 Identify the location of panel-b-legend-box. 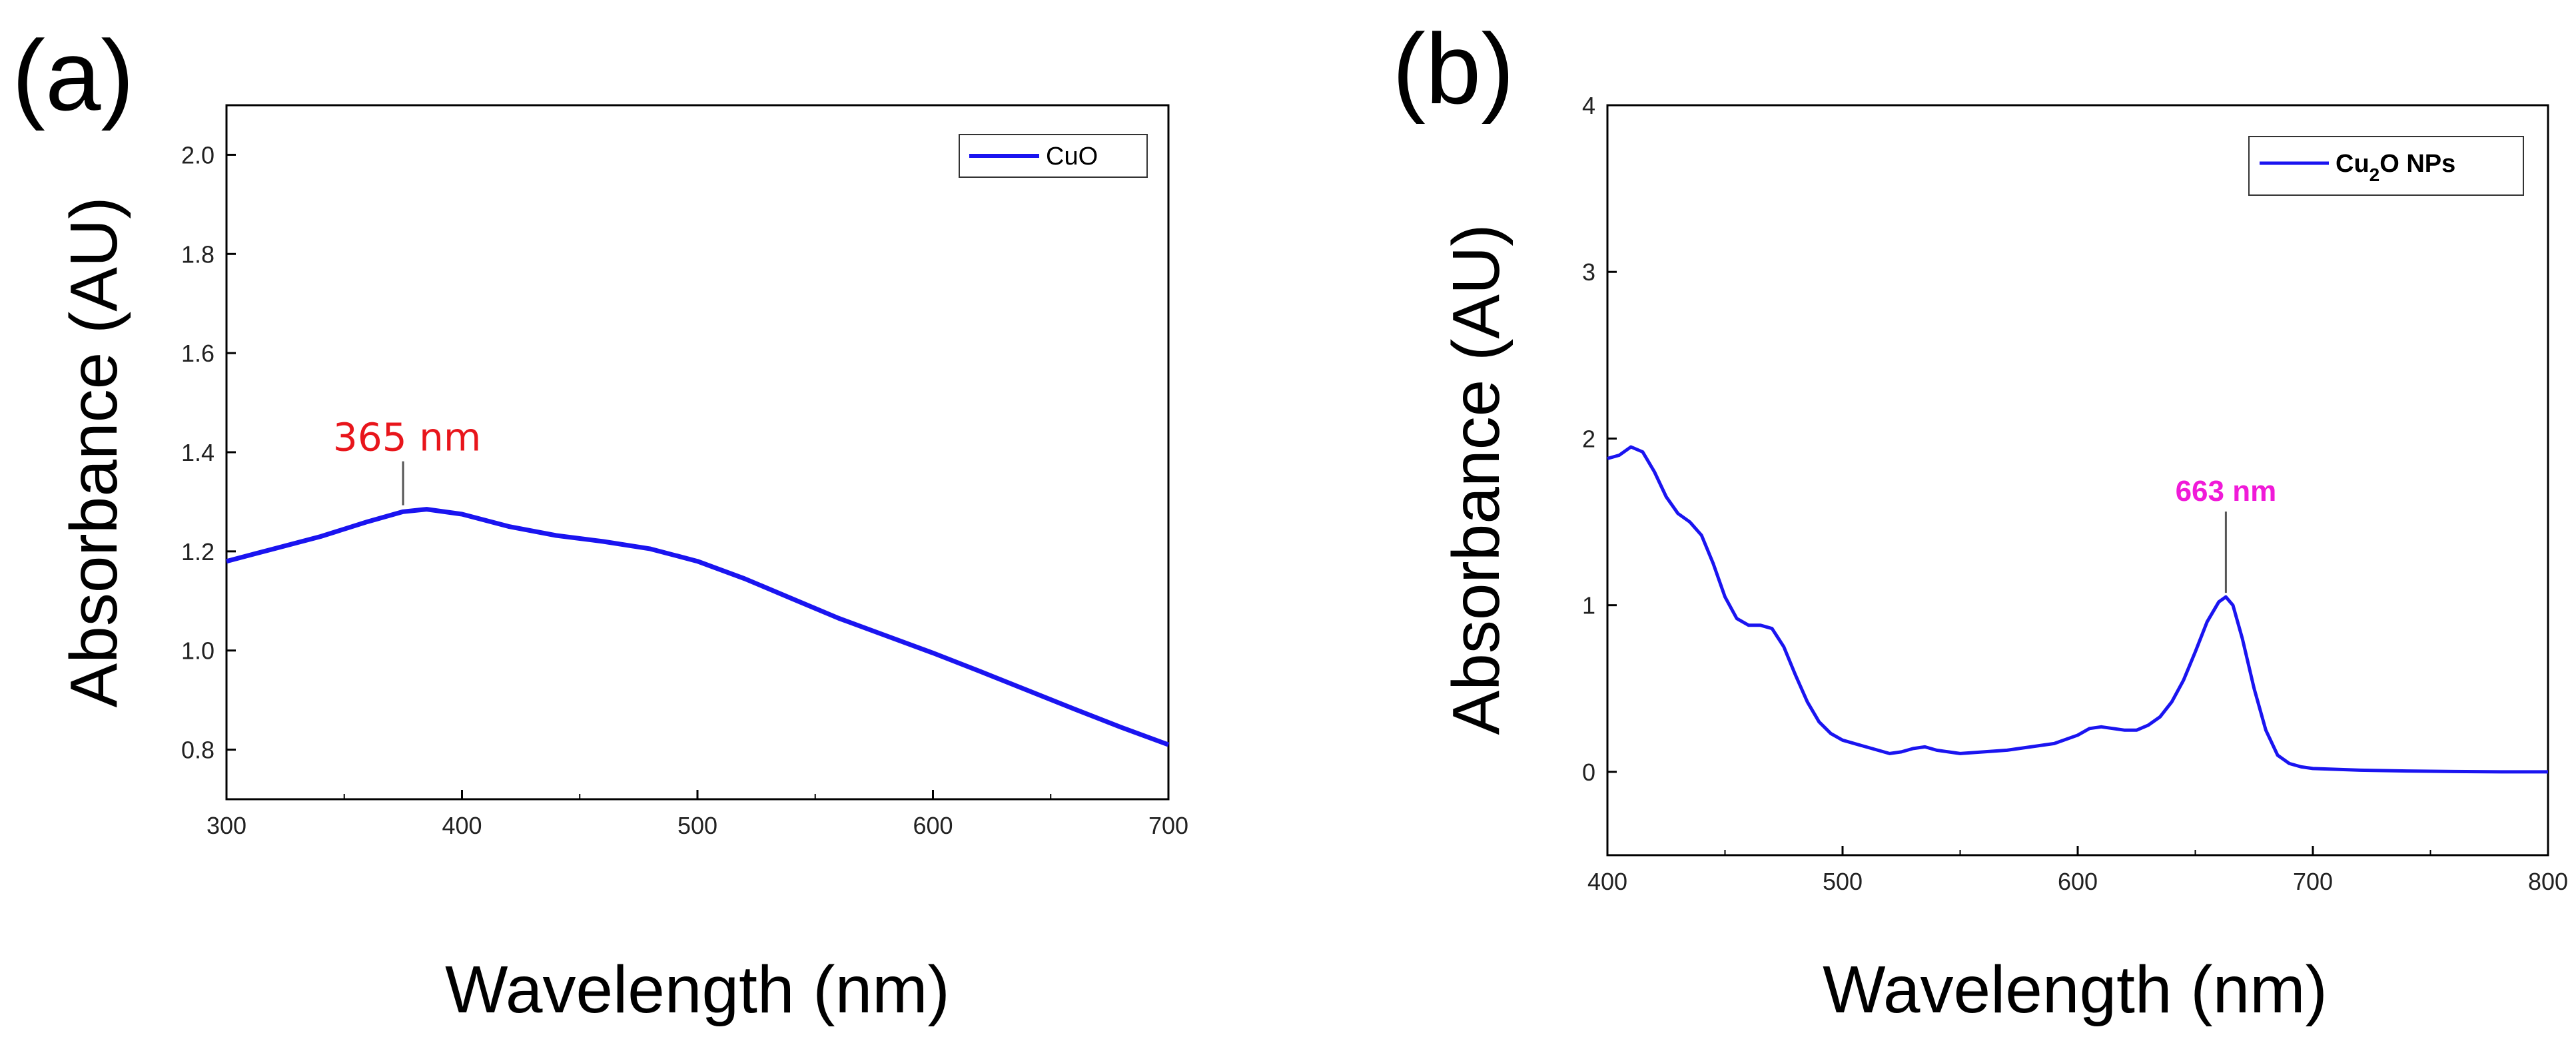
(2386, 166).